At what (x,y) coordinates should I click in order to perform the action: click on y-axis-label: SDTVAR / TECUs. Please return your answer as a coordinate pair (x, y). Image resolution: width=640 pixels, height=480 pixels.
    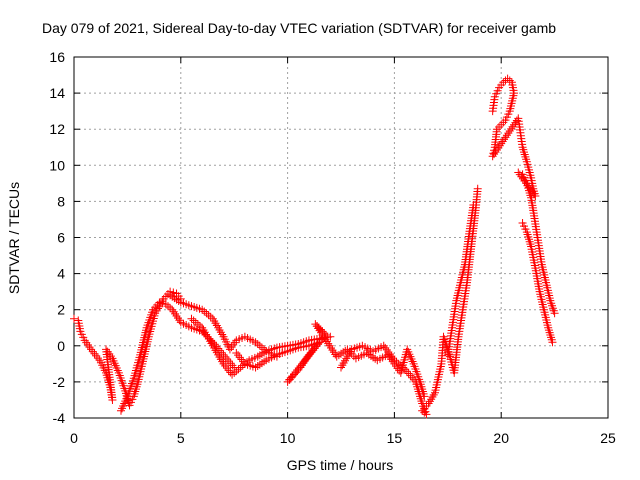
    Looking at the image, I should click on (14, 238).